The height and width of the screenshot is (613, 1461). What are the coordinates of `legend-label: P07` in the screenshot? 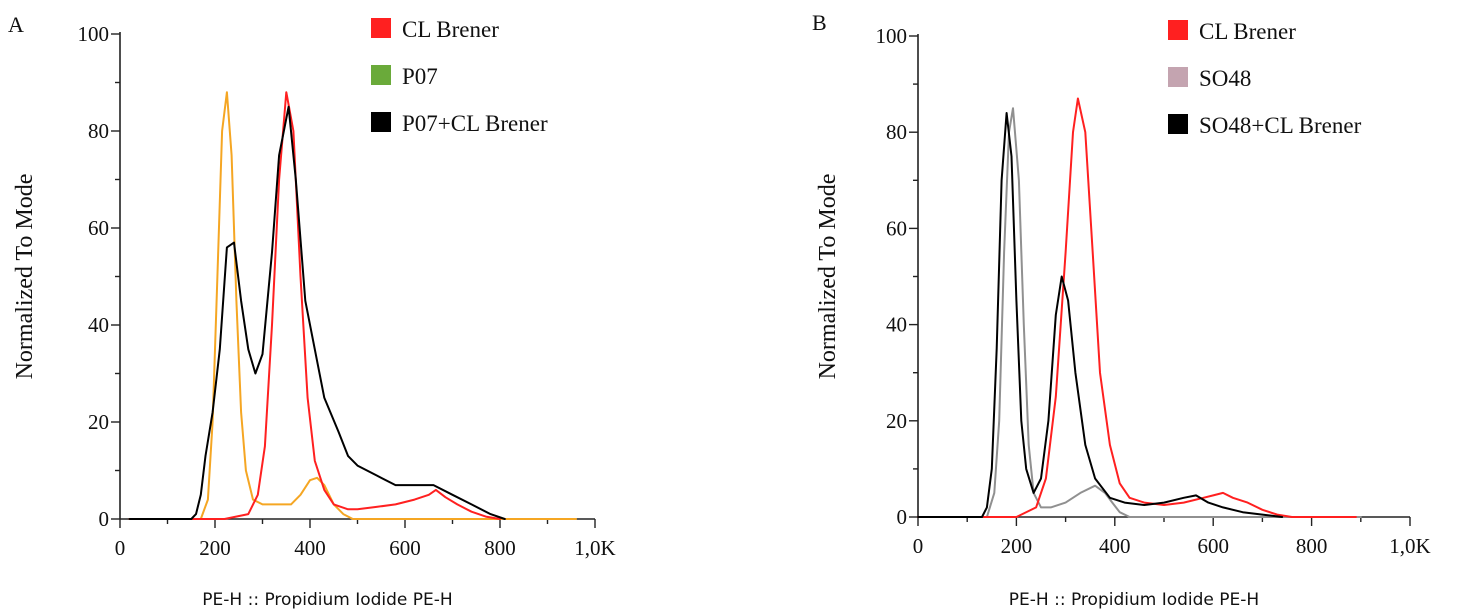 It's located at (420, 76).